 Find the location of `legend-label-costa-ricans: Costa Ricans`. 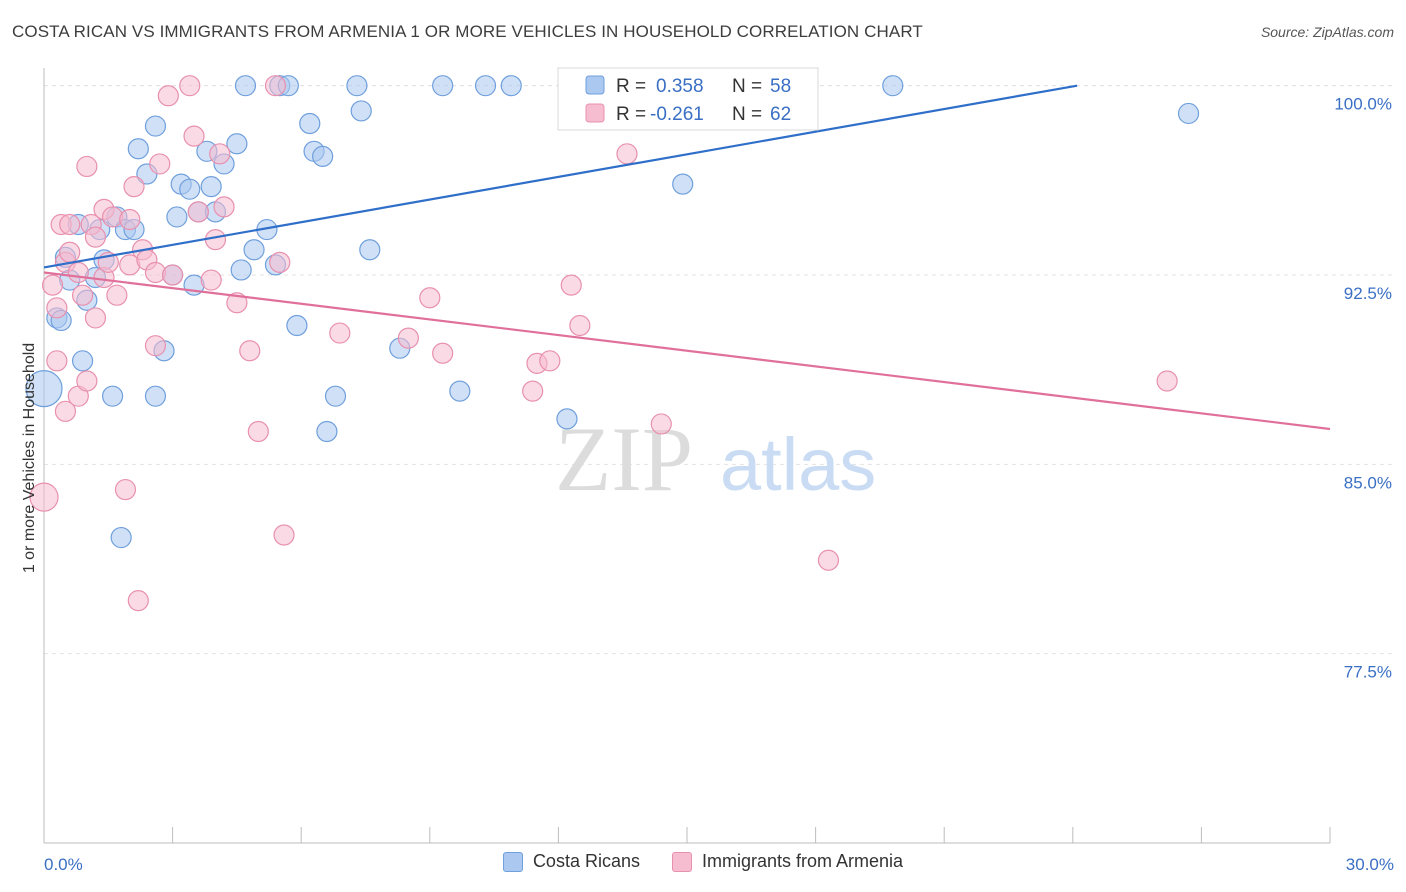

legend-label-costa-ricans: Costa Ricans is located at coordinates (586, 861).